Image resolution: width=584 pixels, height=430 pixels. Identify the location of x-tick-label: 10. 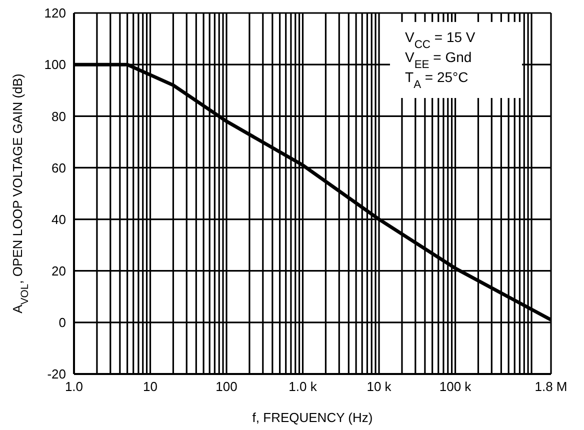
(150, 386).